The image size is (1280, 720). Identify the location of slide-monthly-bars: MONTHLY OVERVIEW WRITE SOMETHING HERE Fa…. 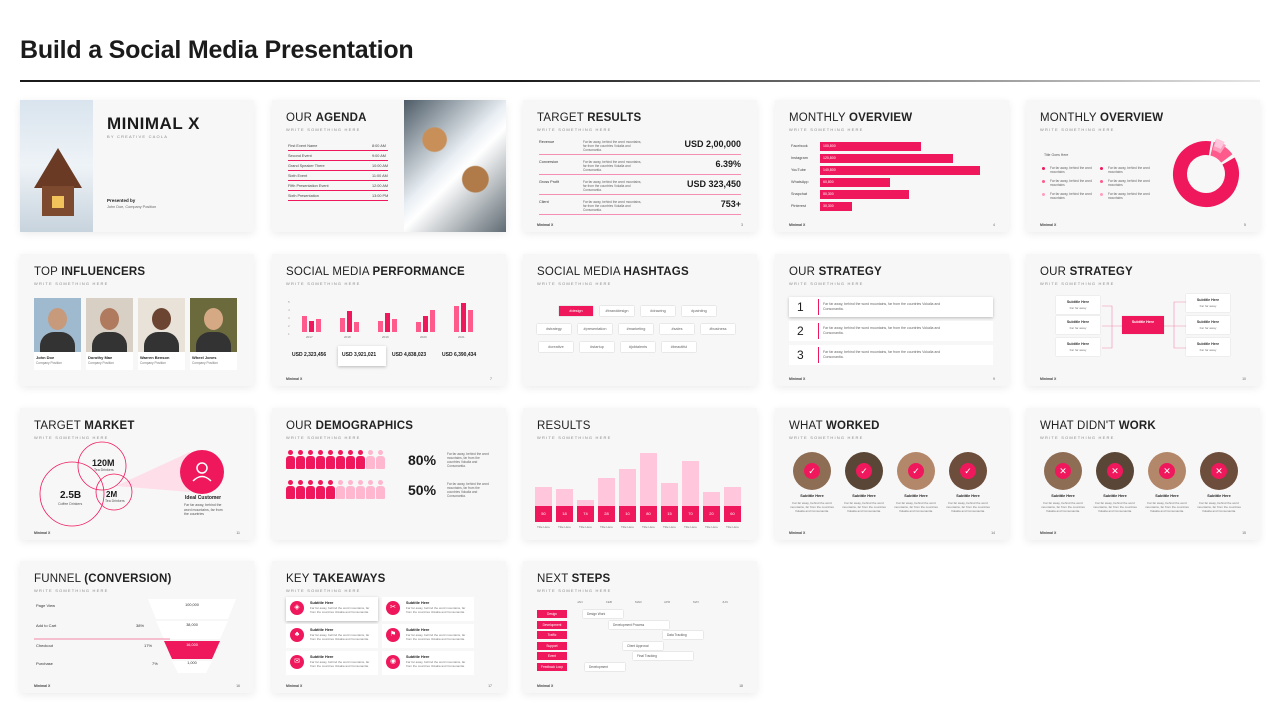
(892, 166).